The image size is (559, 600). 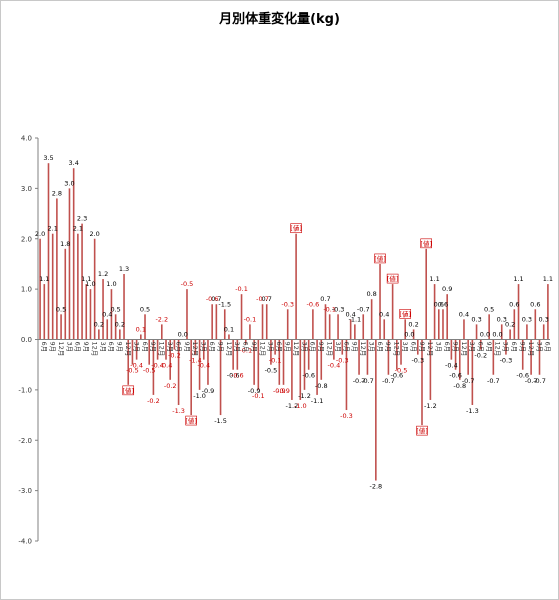 What do you see at coordinates (279, 19) in the screenshot?
I see `chart-title: 月別体重変化量(kg)` at bounding box center [279, 19].